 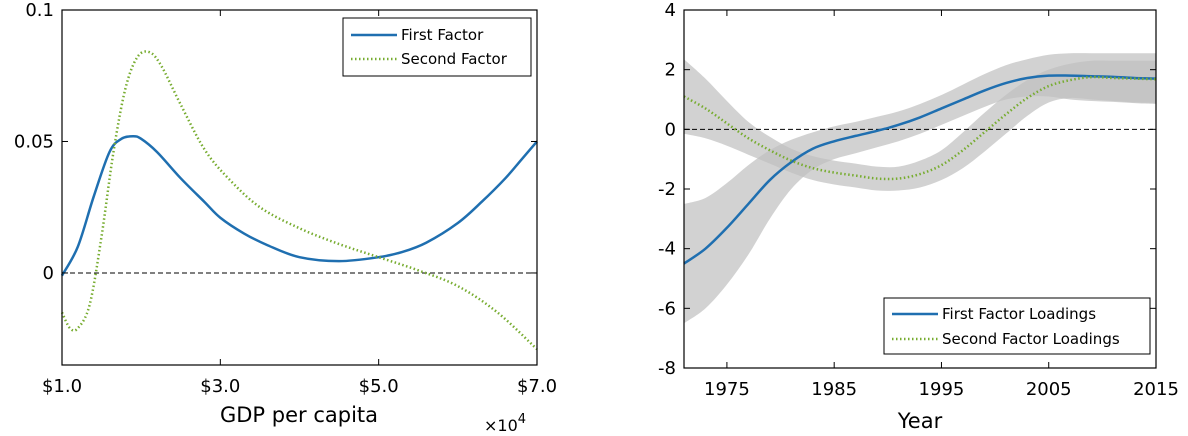 I want to click on y-tick-label: 0.05, so click(x=34, y=141).